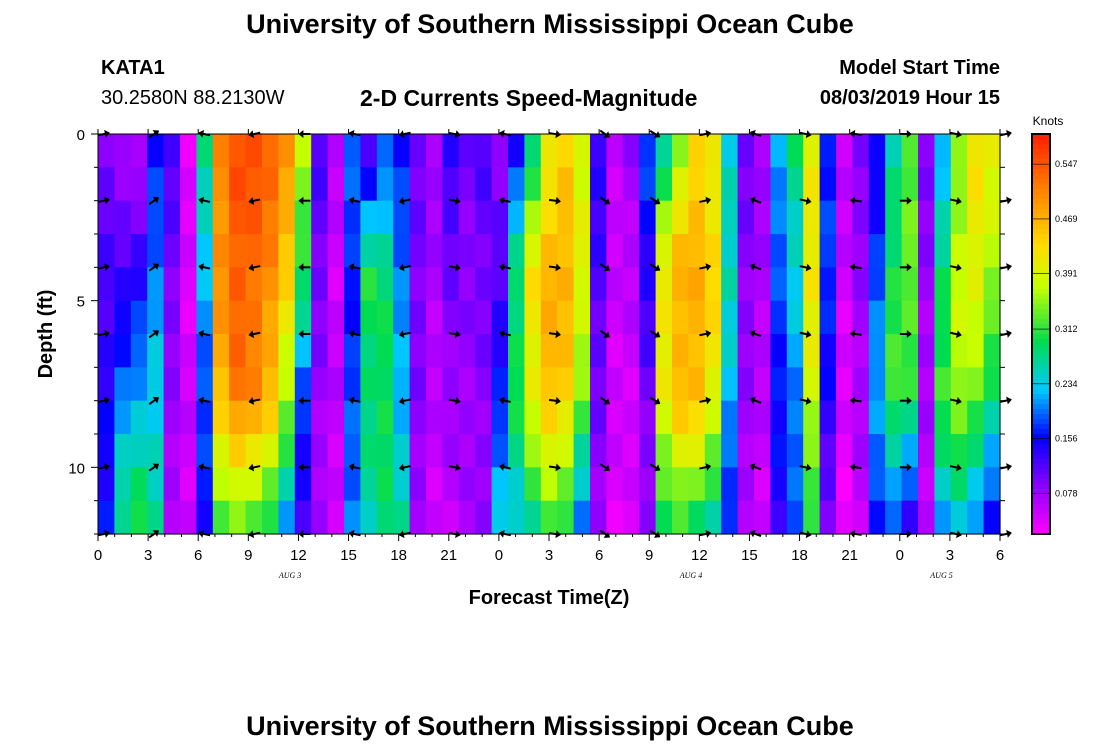 The width and height of the screenshot is (1100, 750). What do you see at coordinates (919, 68) in the screenshot?
I see `model-start-label: Model Start Time` at bounding box center [919, 68].